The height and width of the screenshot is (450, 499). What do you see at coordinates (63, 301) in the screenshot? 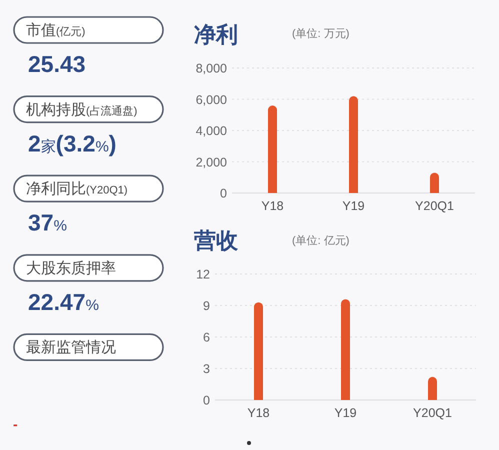
I see `text: 22.47%` at bounding box center [63, 301].